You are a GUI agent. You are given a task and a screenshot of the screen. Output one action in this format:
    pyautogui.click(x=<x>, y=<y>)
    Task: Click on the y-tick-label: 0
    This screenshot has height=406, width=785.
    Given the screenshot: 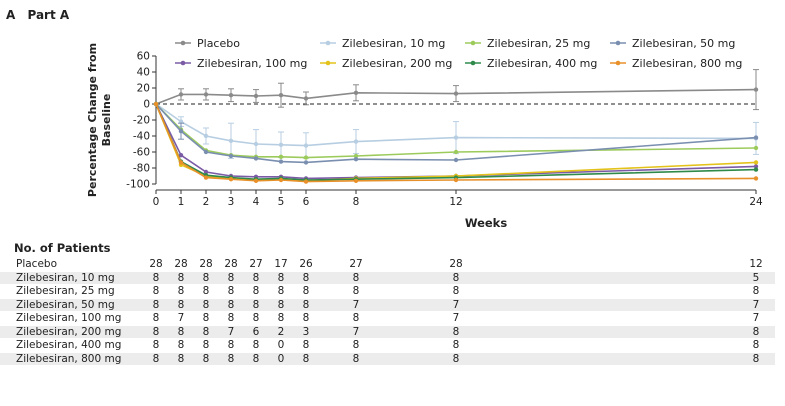 What is the action you would take?
    pyautogui.click(x=146, y=105)
    